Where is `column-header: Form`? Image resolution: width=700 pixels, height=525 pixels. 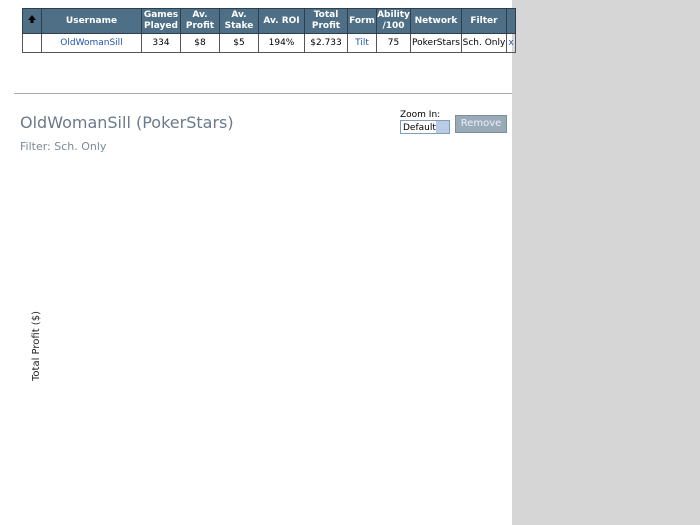
column-header: Form is located at coordinates (362, 21).